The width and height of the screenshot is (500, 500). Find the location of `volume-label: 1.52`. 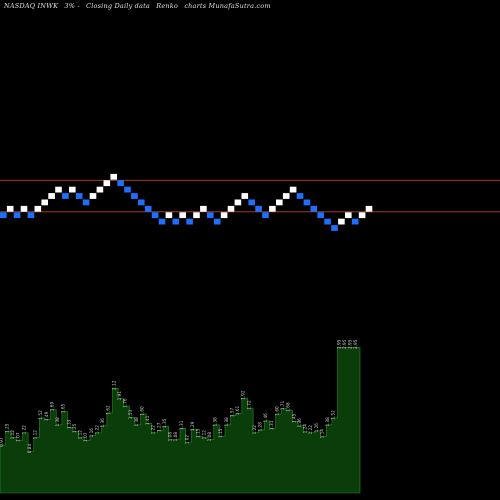

volume-label: 1.52 is located at coordinates (40, 415).